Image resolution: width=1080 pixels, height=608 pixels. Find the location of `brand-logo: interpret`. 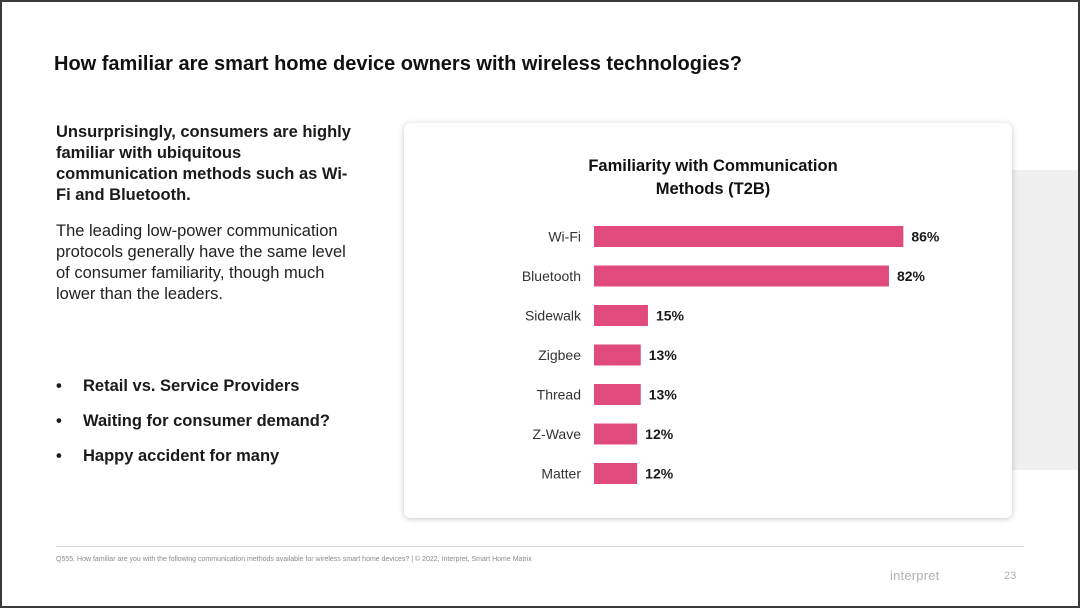

brand-logo: interpret is located at coordinates (915, 575).